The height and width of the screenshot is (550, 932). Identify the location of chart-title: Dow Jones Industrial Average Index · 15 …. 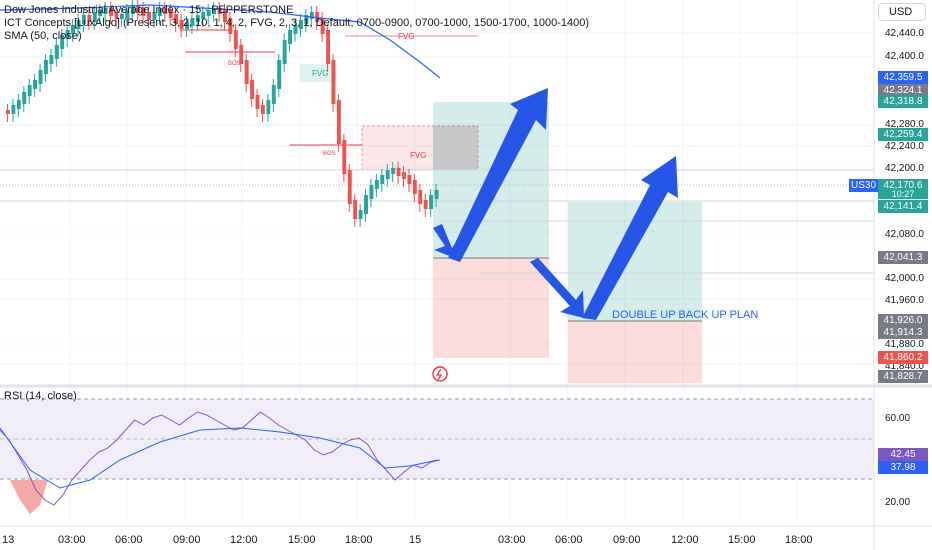
(149, 10).